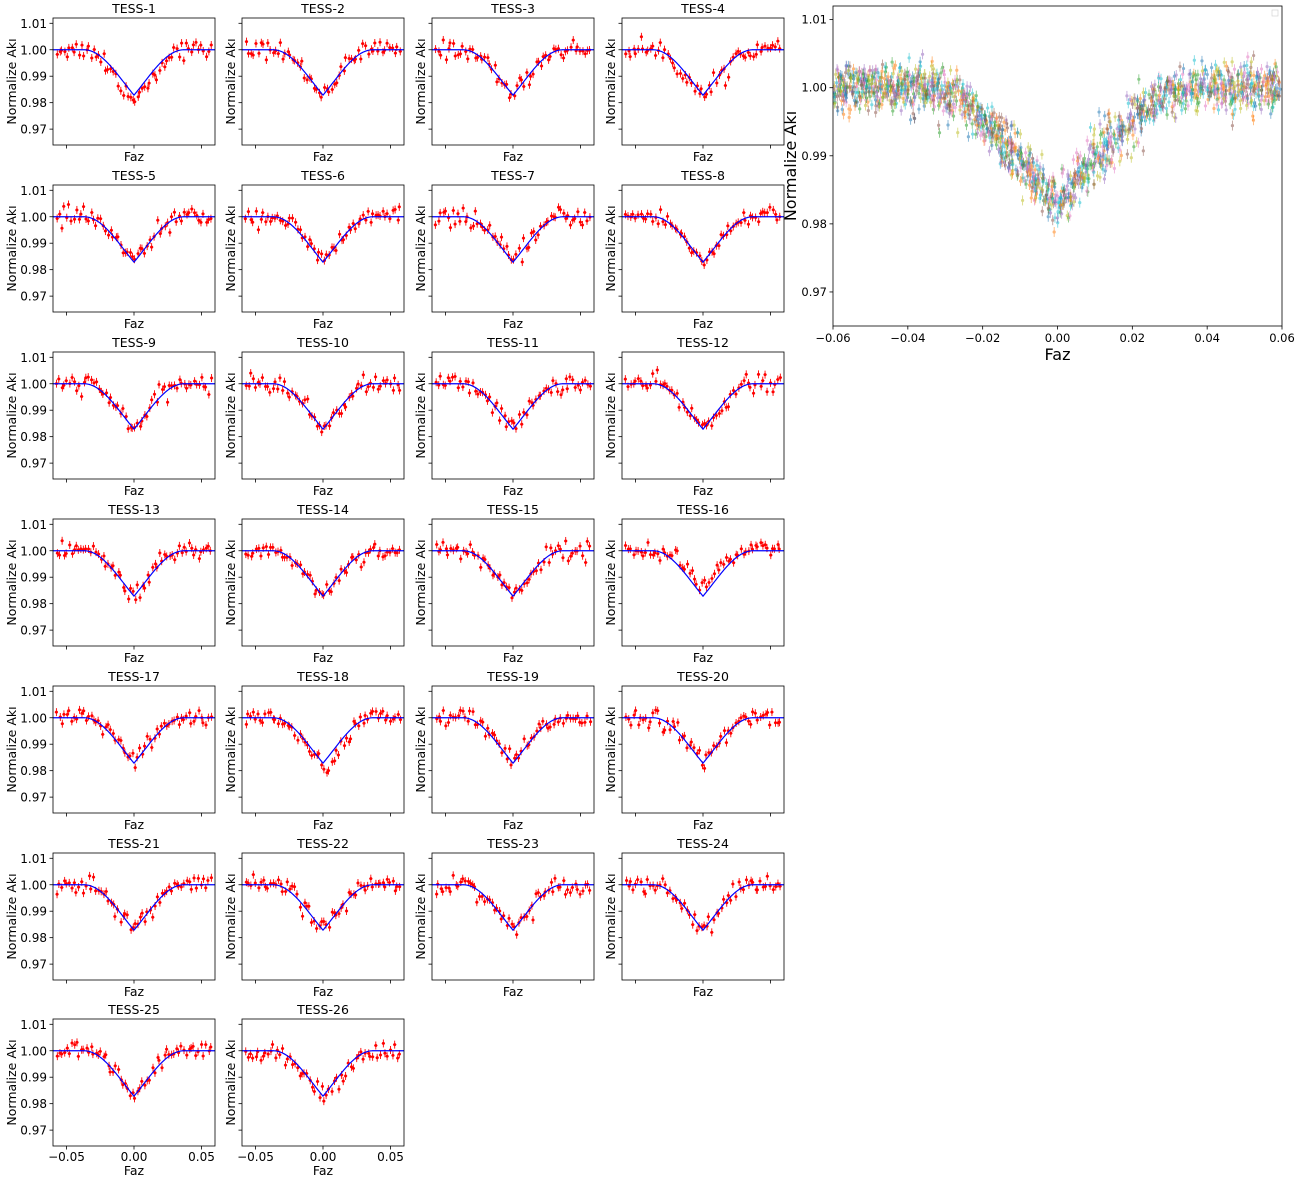 The height and width of the screenshot is (1185, 1306). Describe the element at coordinates (33, 604) in the screenshot. I see `y-tick-label: 0.98` at that location.